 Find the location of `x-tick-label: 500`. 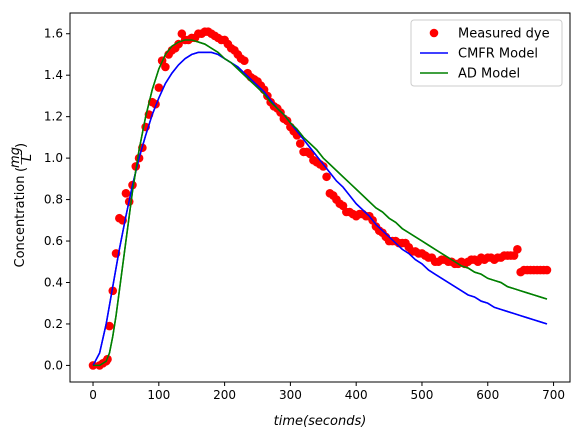

x-tick-label: 500 is located at coordinates (422, 395).